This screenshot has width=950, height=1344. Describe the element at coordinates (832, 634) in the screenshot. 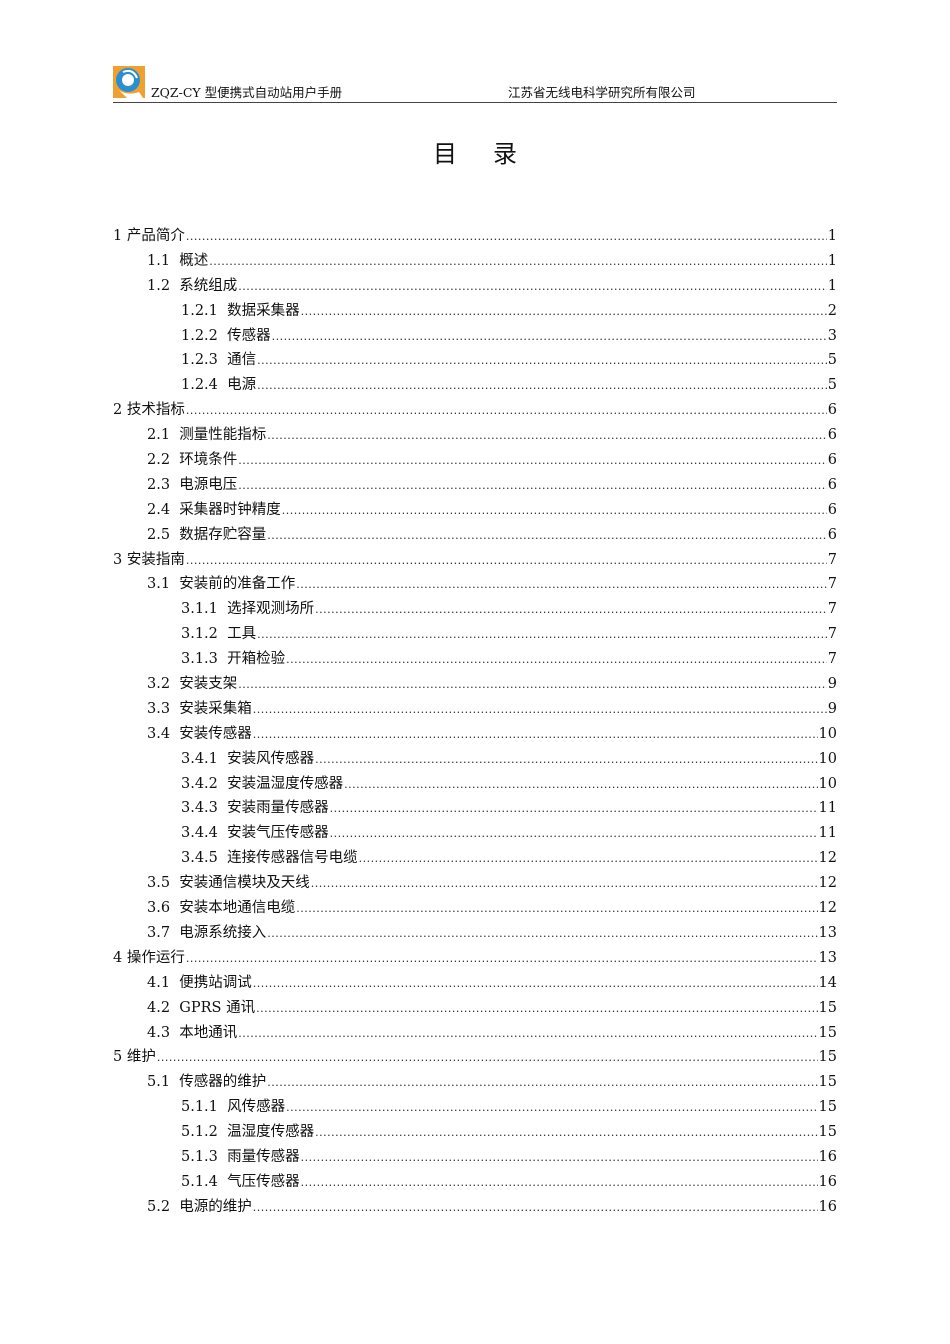

I see `toc-entry-page: 7` at that location.